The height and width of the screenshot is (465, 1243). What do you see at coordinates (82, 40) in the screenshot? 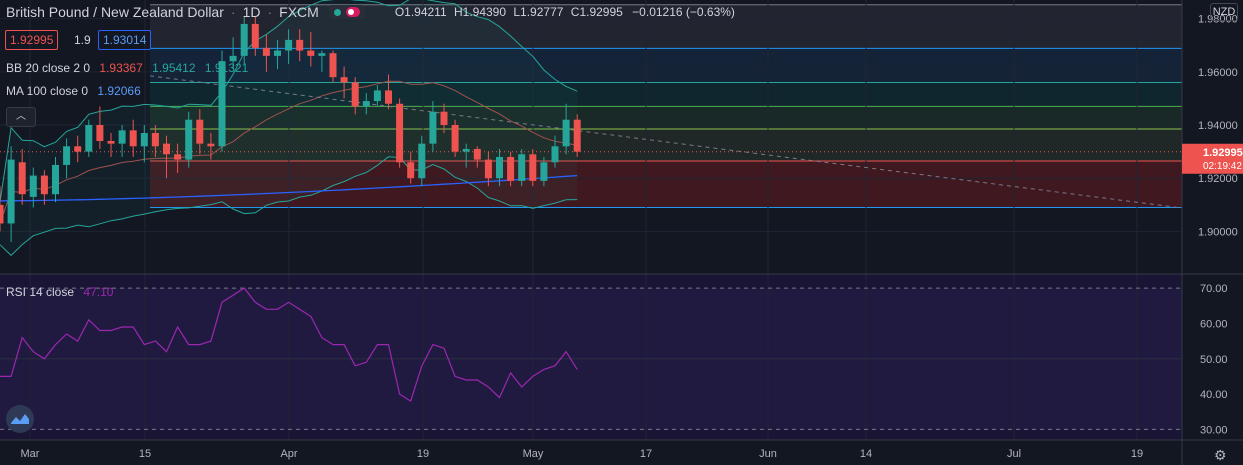
I see `spread-value: 1.9` at bounding box center [82, 40].